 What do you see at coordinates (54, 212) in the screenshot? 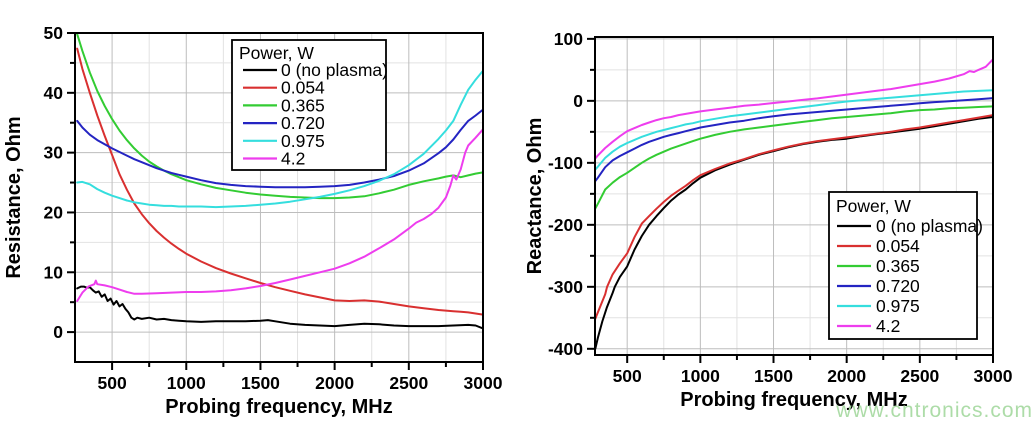
I see `y-tick-label: 20` at bounding box center [54, 212].